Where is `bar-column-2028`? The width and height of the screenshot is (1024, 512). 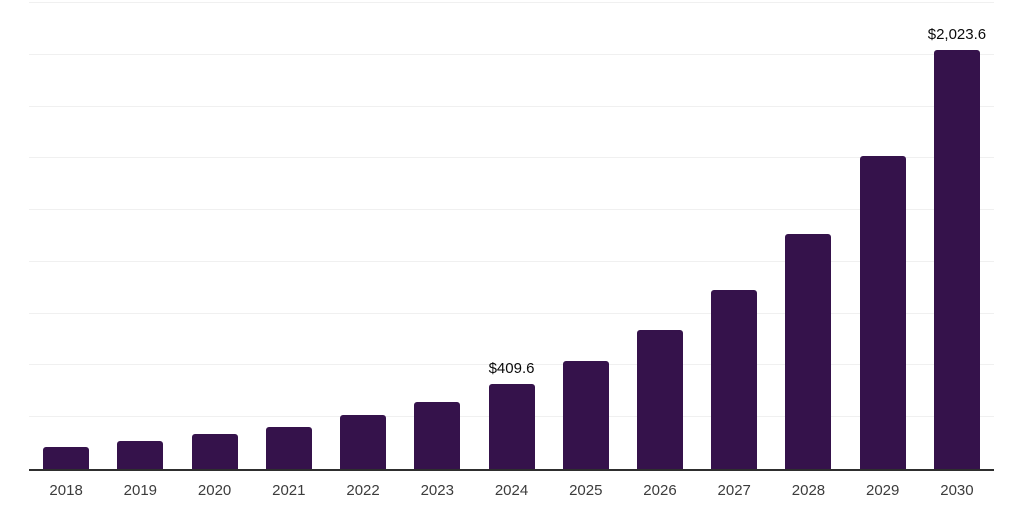
bar-column-2028 is located at coordinates (808, 236).